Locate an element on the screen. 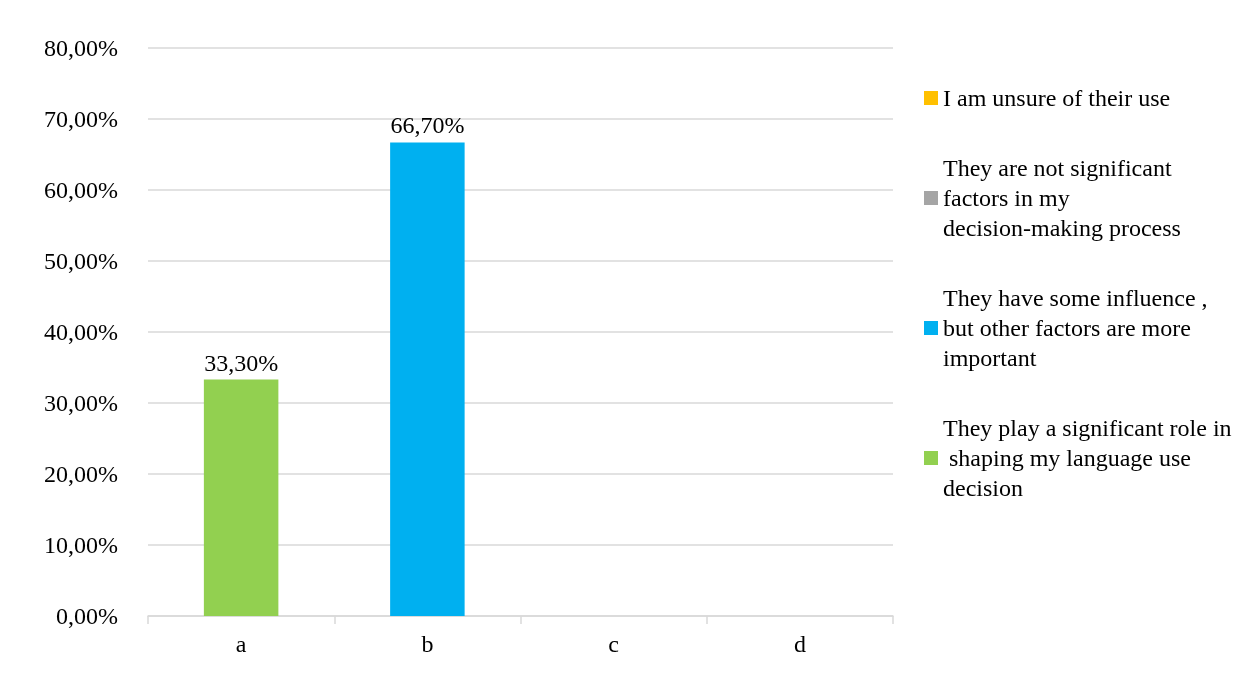 Image resolution: width=1257 pixels, height=674 pixels. legend-label: They have some influence , but other factors are more important is located at coordinates (1078, 328).